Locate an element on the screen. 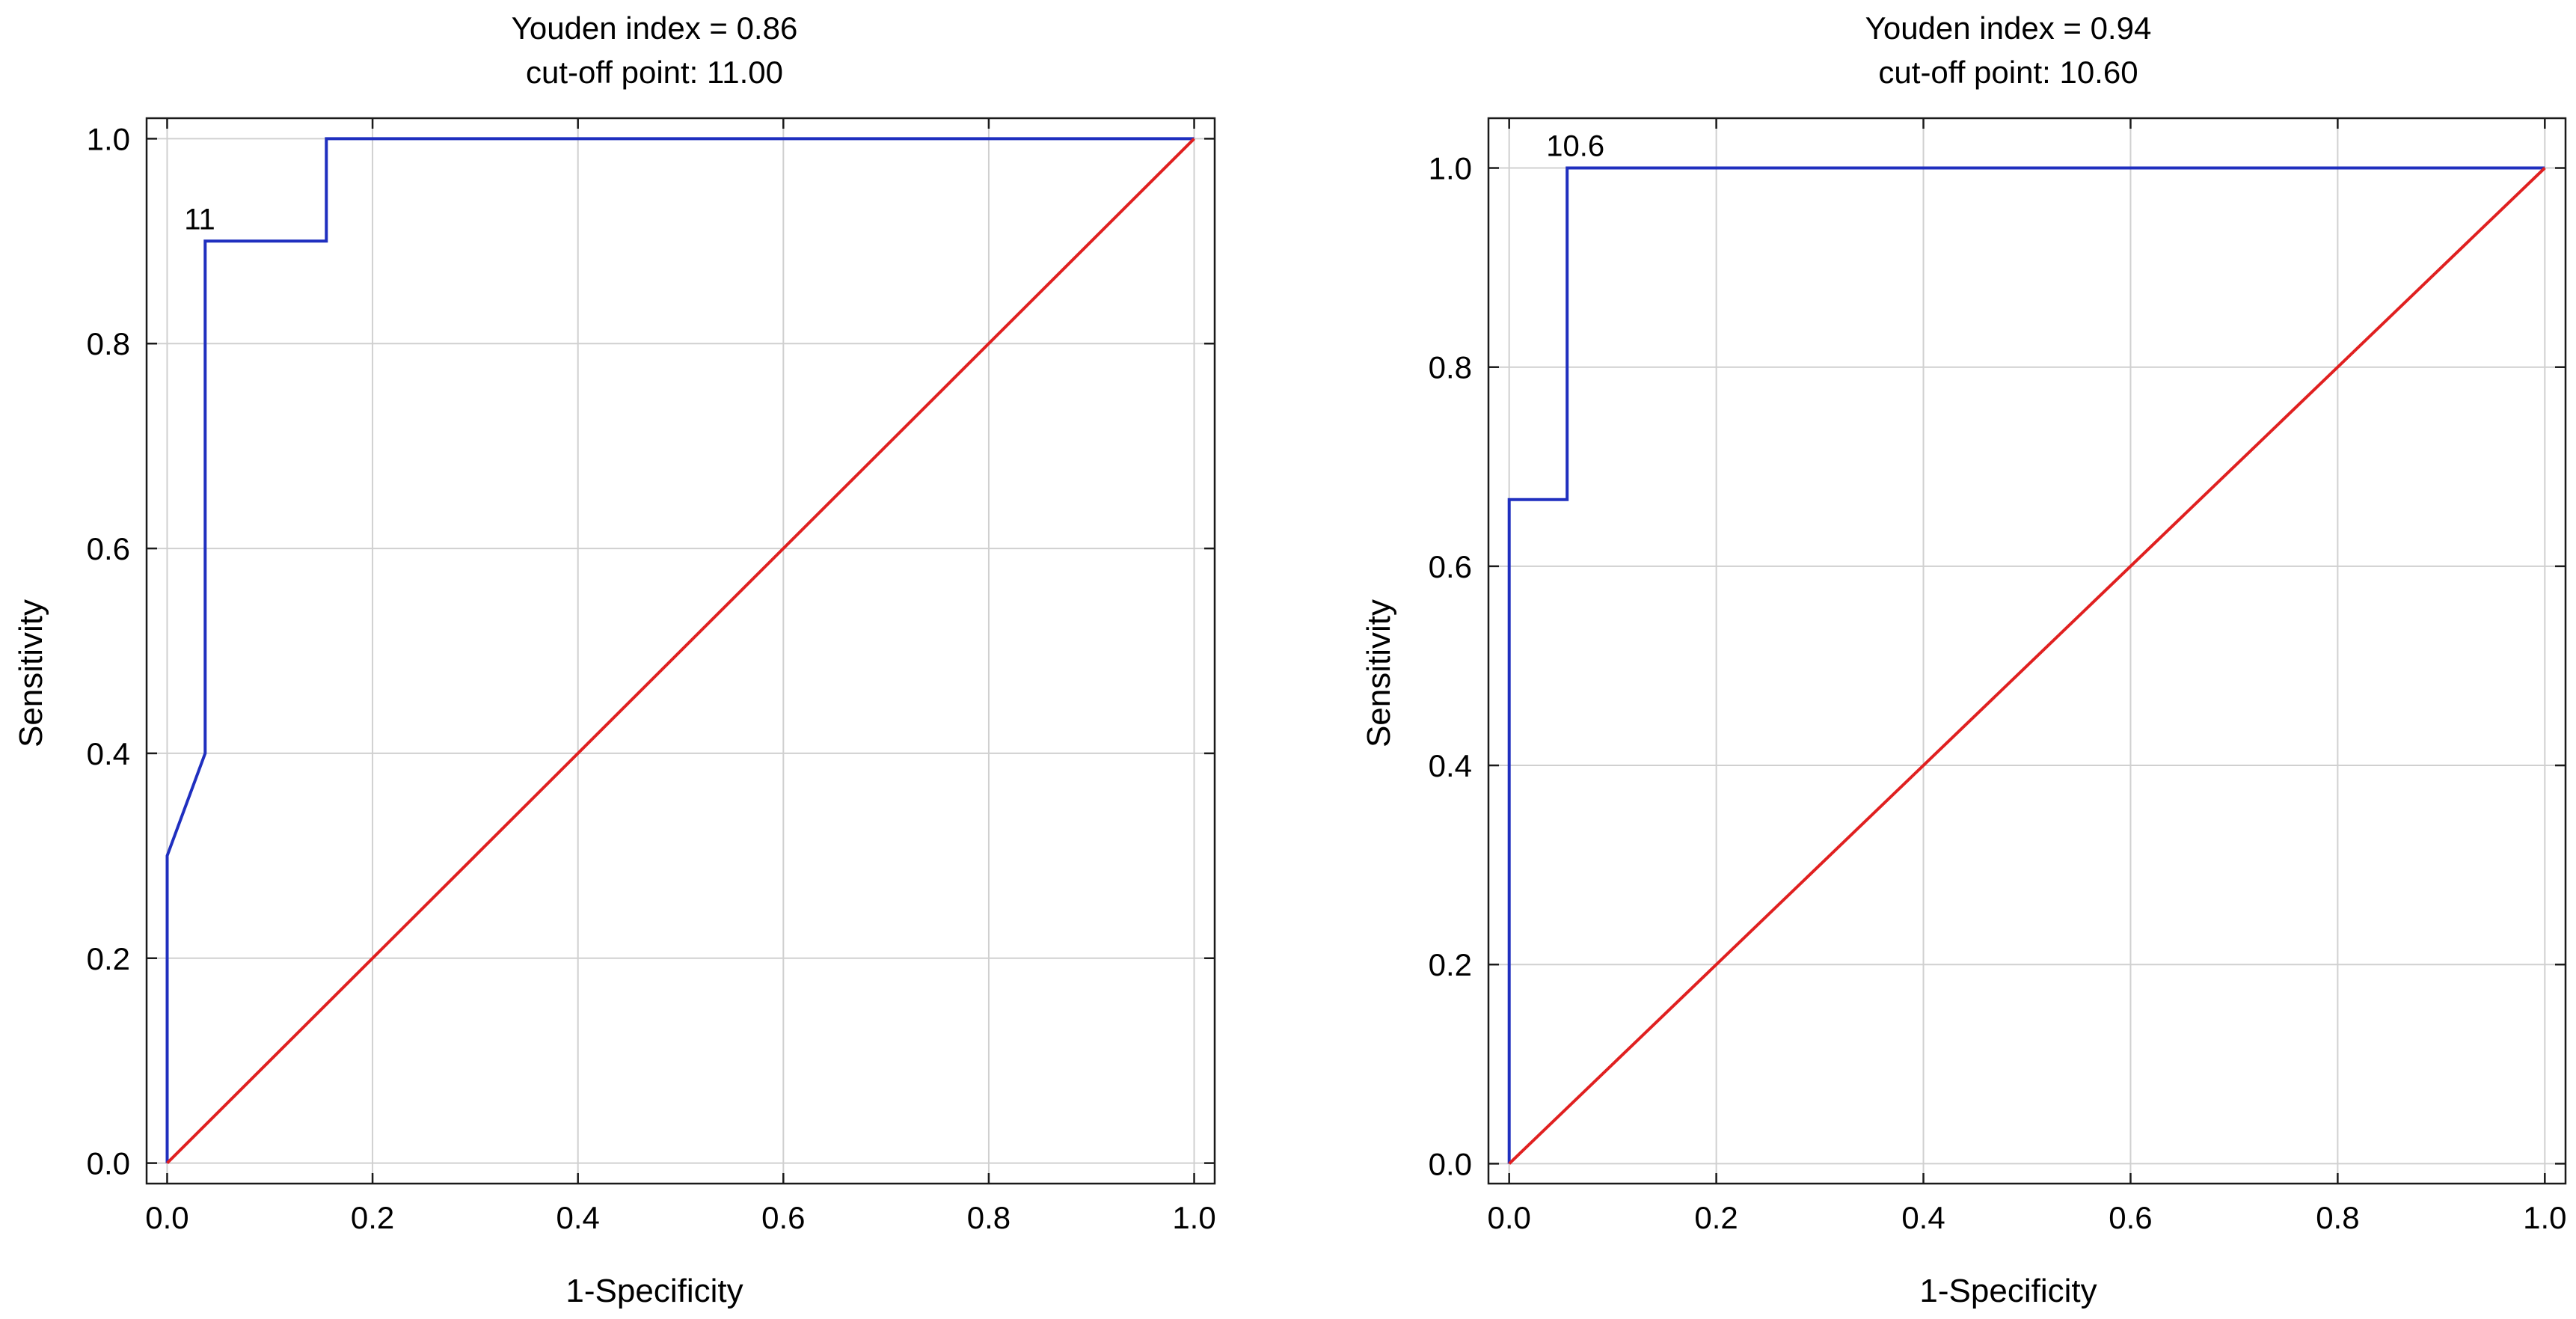 The image size is (2576, 1319). cutoff-annotation: 10.6 is located at coordinates (1575, 146).